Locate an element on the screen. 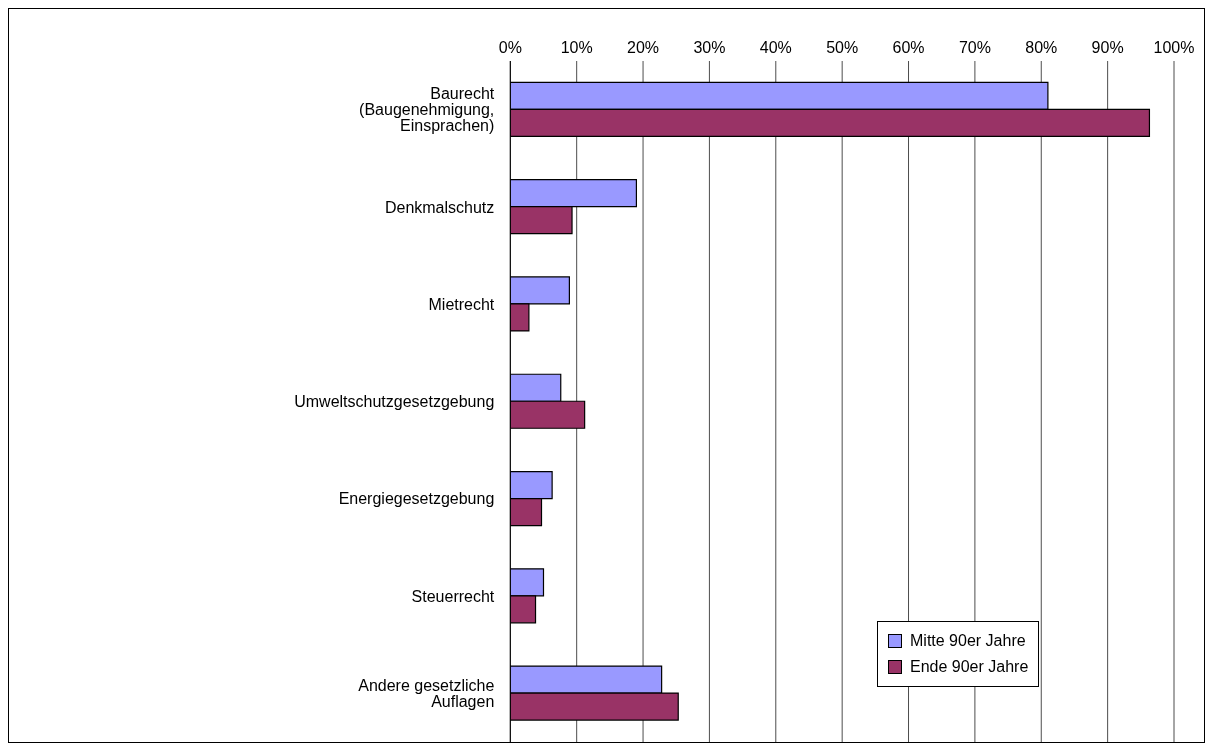 Image resolution: width=1213 pixels, height=751 pixels. x-tick-label: 90% is located at coordinates (1107, 47).